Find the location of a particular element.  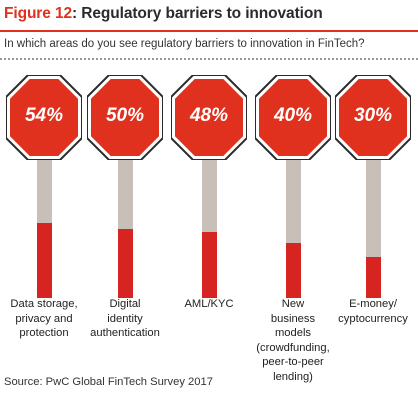

title-rule is located at coordinates (209, 31).